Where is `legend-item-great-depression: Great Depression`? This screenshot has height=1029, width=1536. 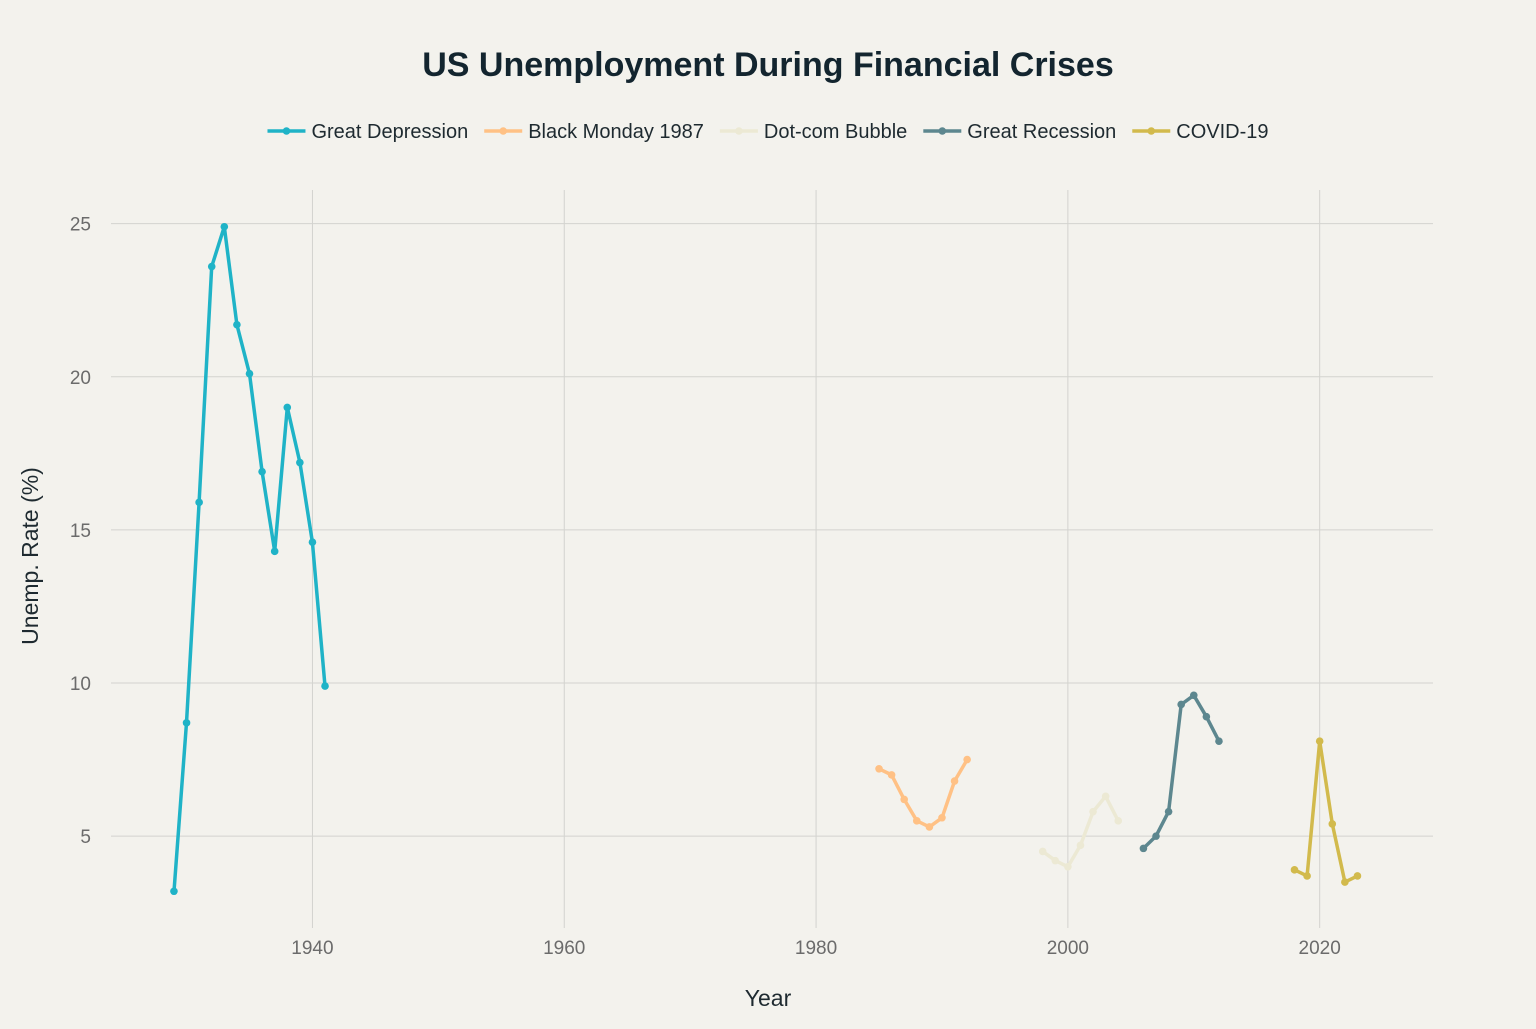 legend-item-great-depression: Great Depression is located at coordinates (367, 132).